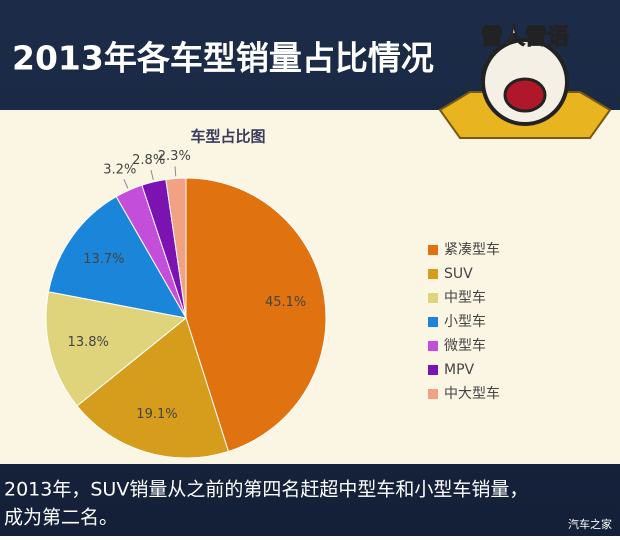  Describe the element at coordinates (285, 302) in the screenshot. I see `data-label: 45.1%` at that location.